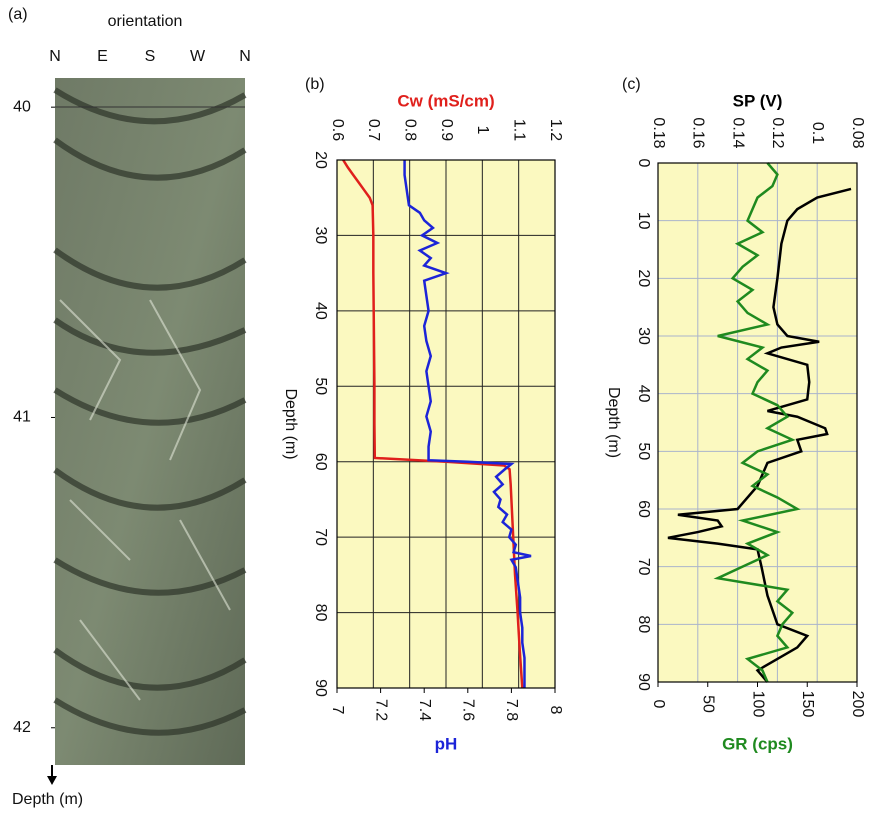  What do you see at coordinates (424, 710) in the screenshot?
I see `x2-tick-label: 7.4` at bounding box center [424, 710].